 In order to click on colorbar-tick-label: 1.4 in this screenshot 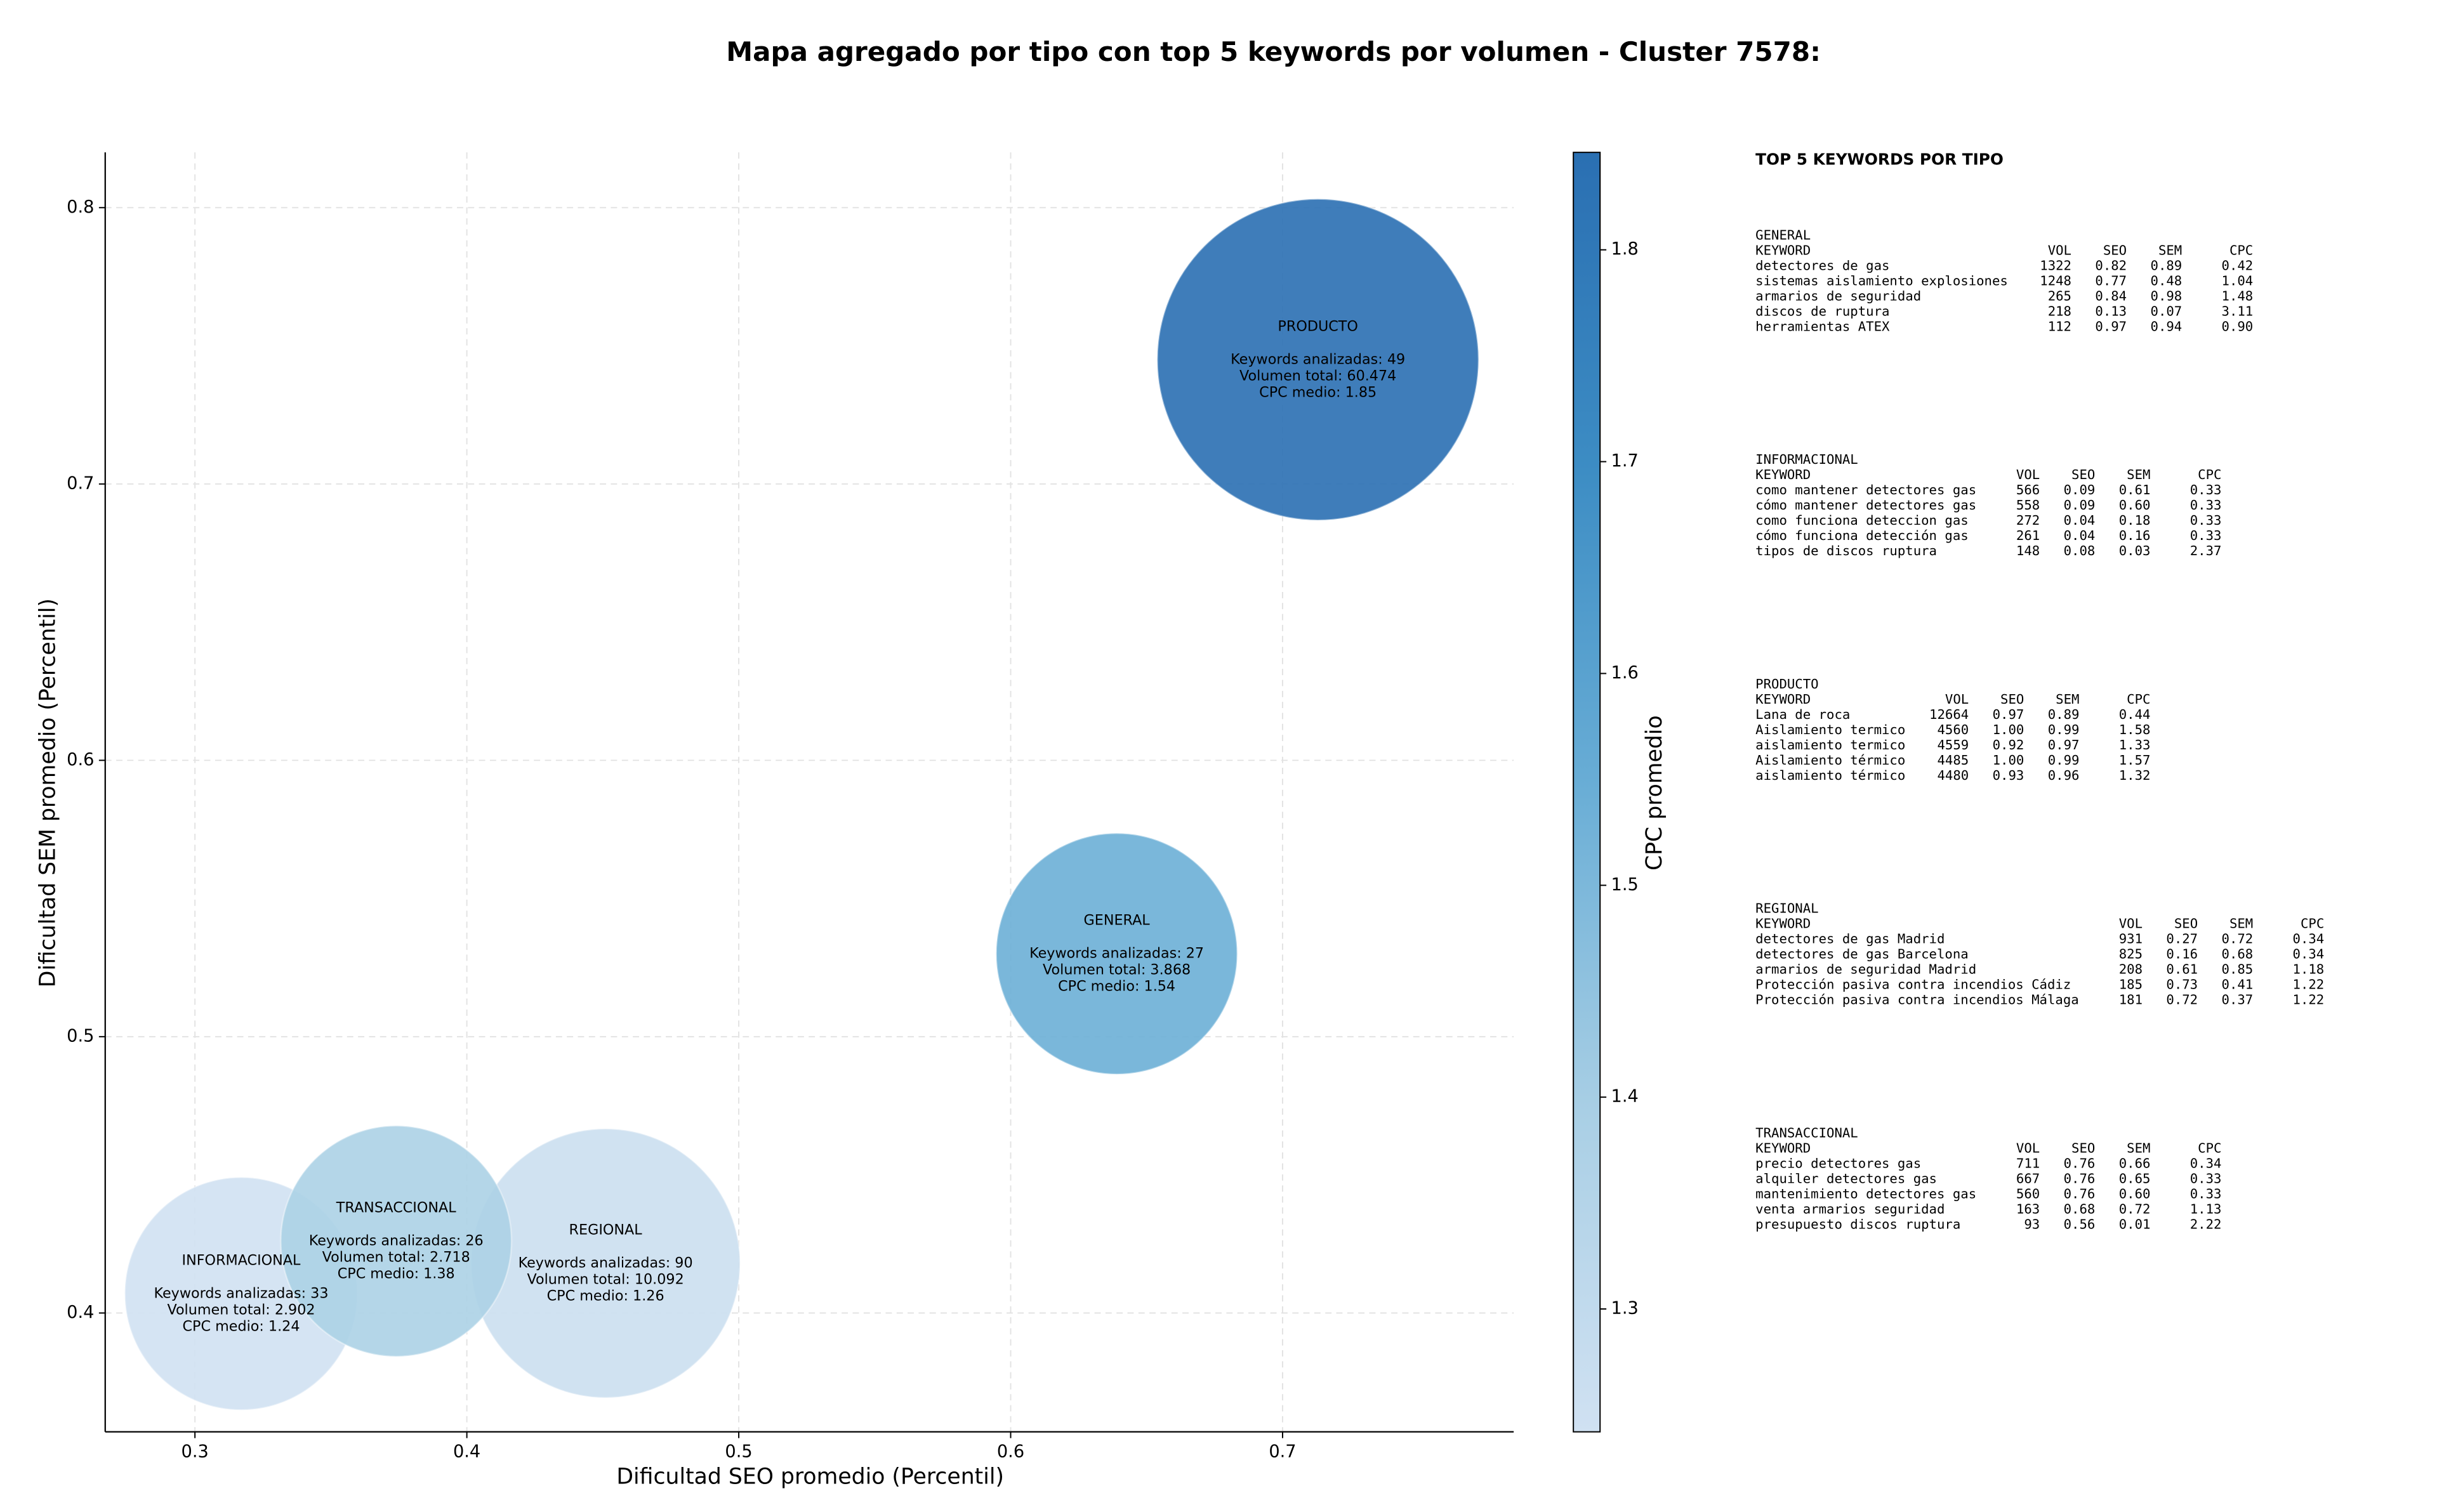, I will do `click(1625, 1097)`.